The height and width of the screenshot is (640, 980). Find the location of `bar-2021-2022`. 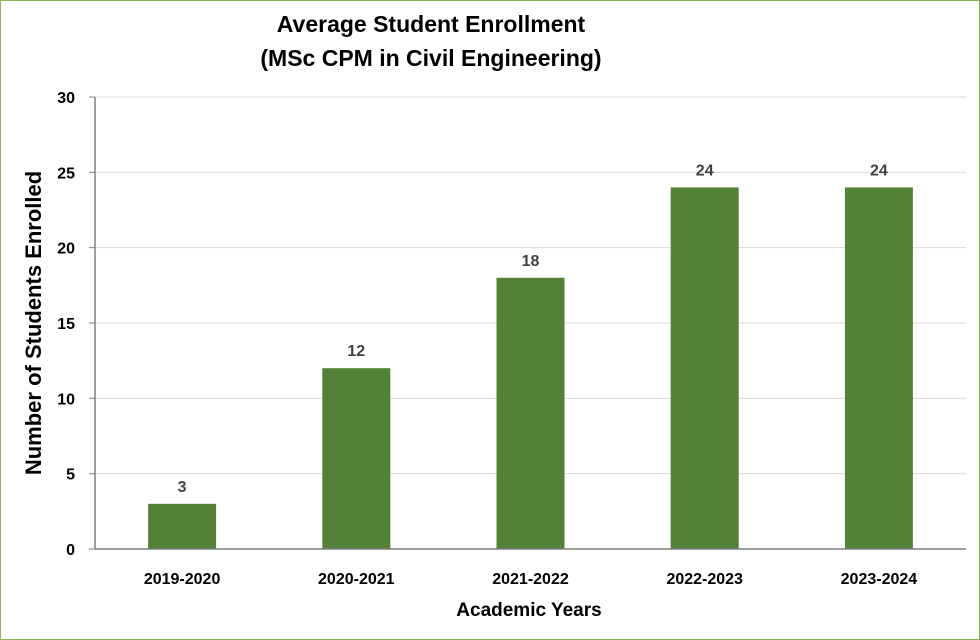

bar-2021-2022 is located at coordinates (530, 413).